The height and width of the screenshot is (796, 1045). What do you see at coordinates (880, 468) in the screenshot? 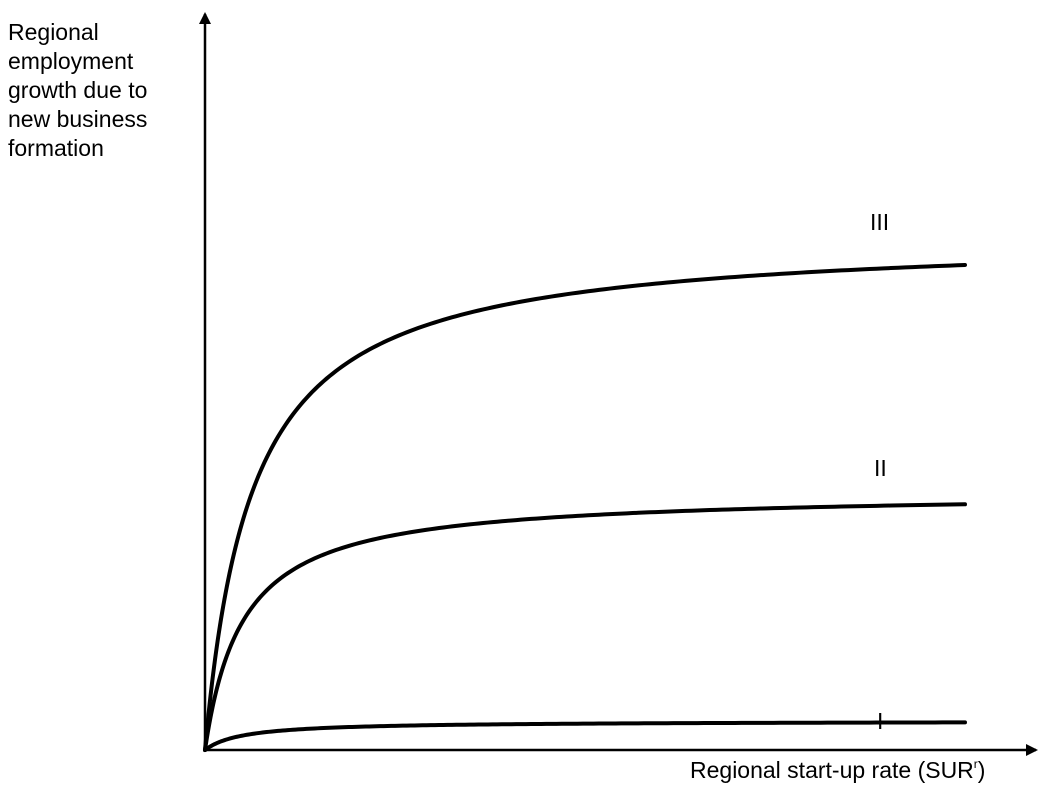
I see `curve-label-ii: II` at bounding box center [880, 468].